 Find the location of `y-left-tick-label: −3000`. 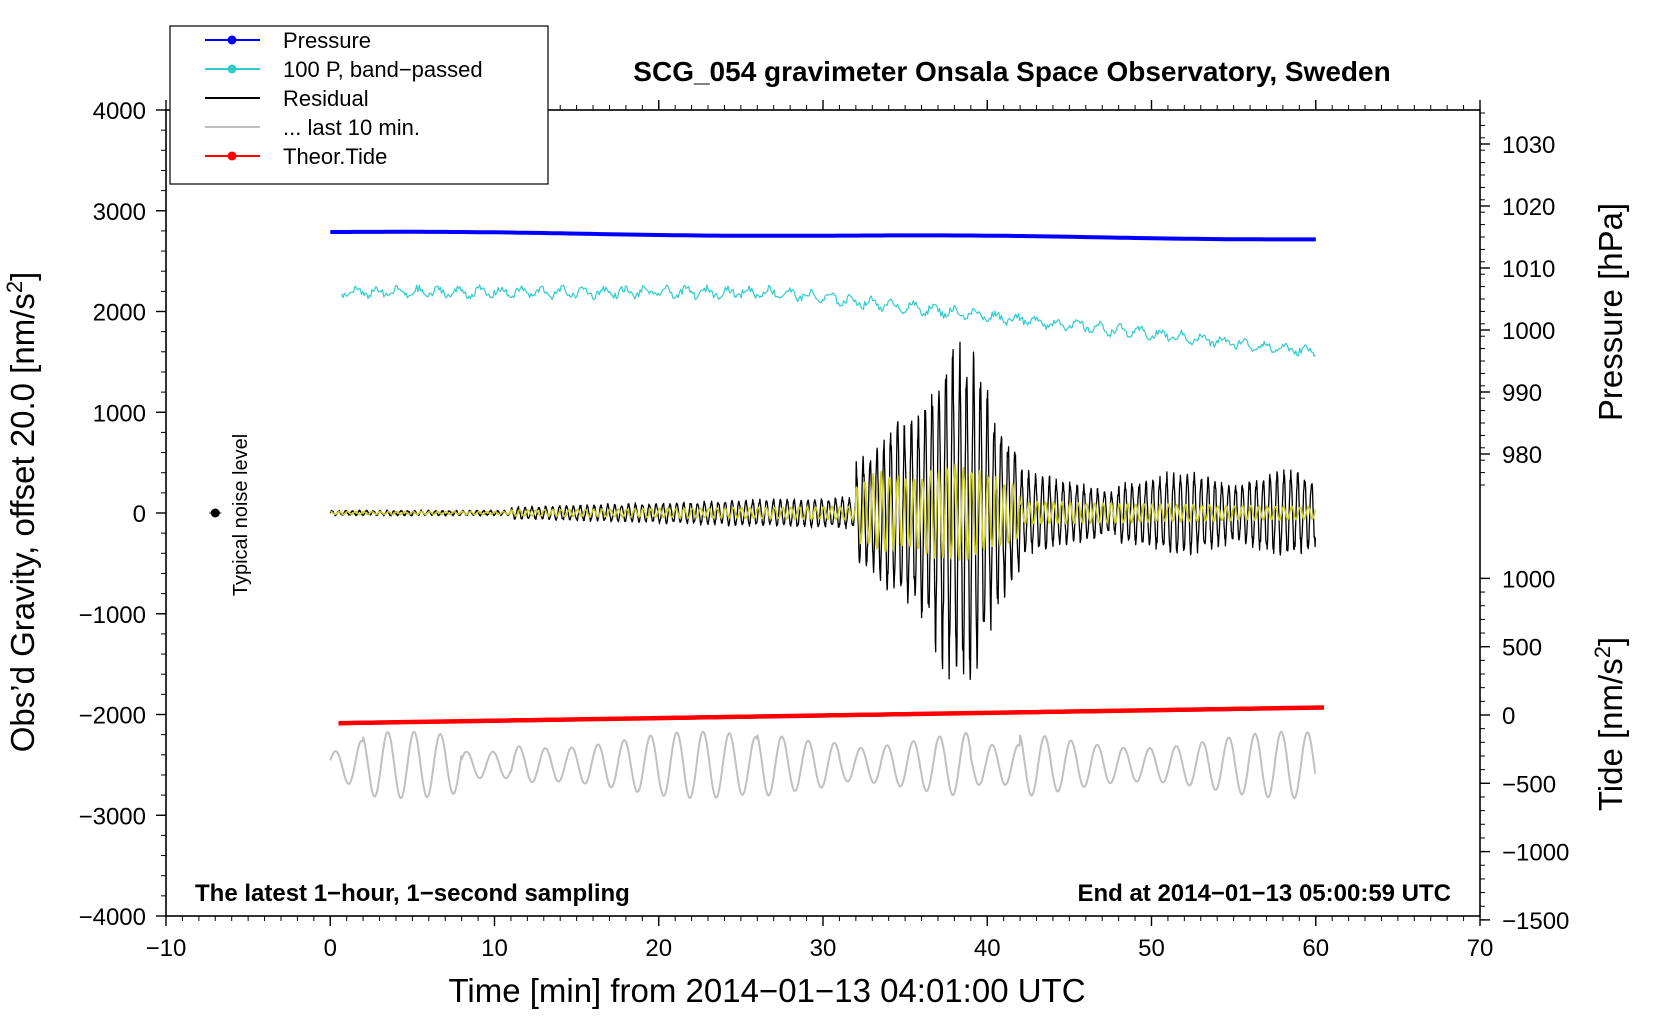

y-left-tick-label: −3000 is located at coordinates (112, 816).